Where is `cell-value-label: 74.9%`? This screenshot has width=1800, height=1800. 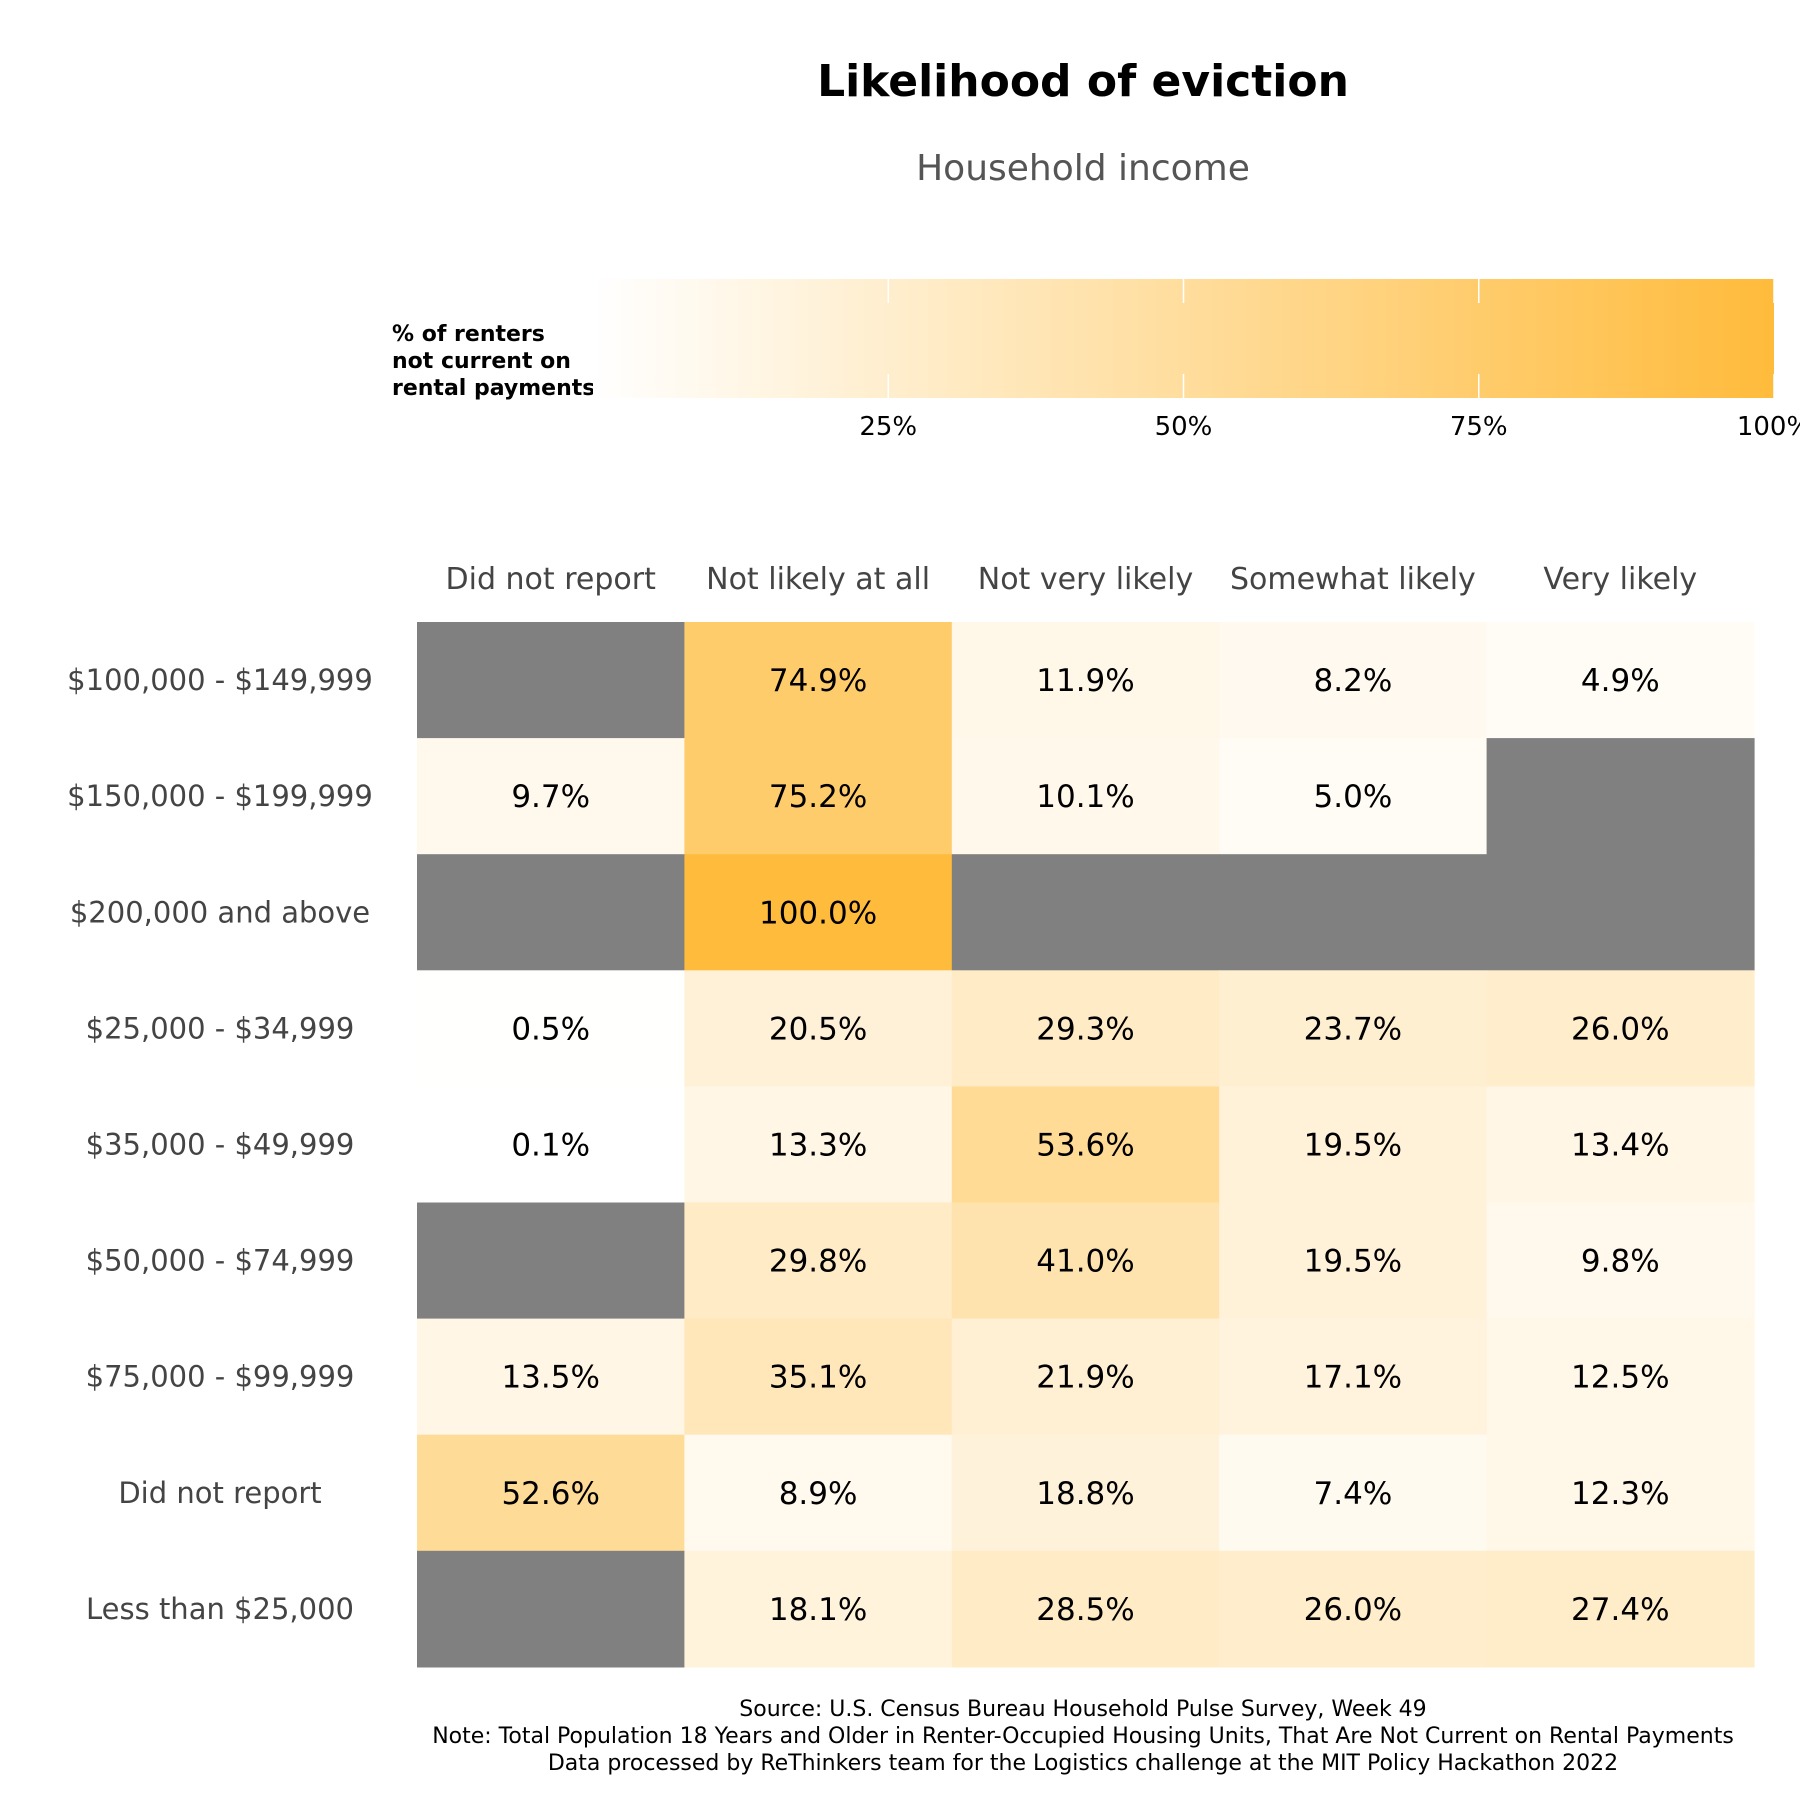 cell-value-label: 74.9% is located at coordinates (818, 681).